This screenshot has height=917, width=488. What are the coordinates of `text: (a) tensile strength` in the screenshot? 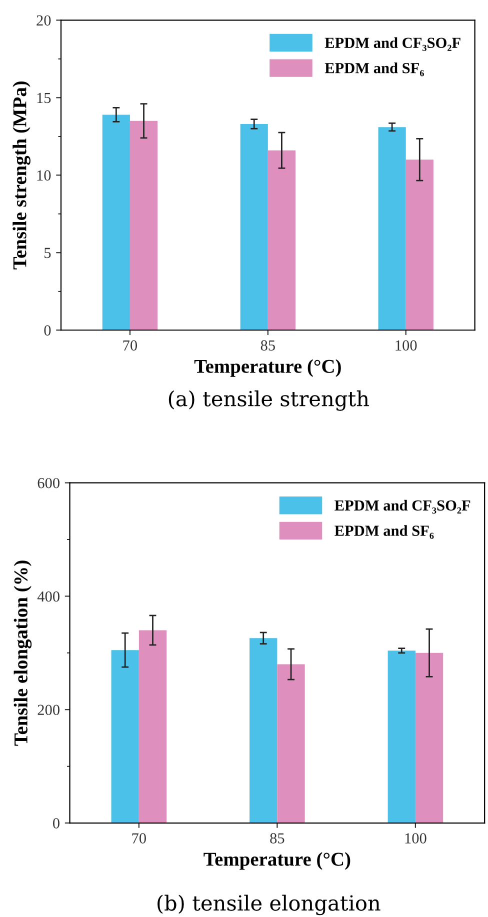 It's located at (268, 400).